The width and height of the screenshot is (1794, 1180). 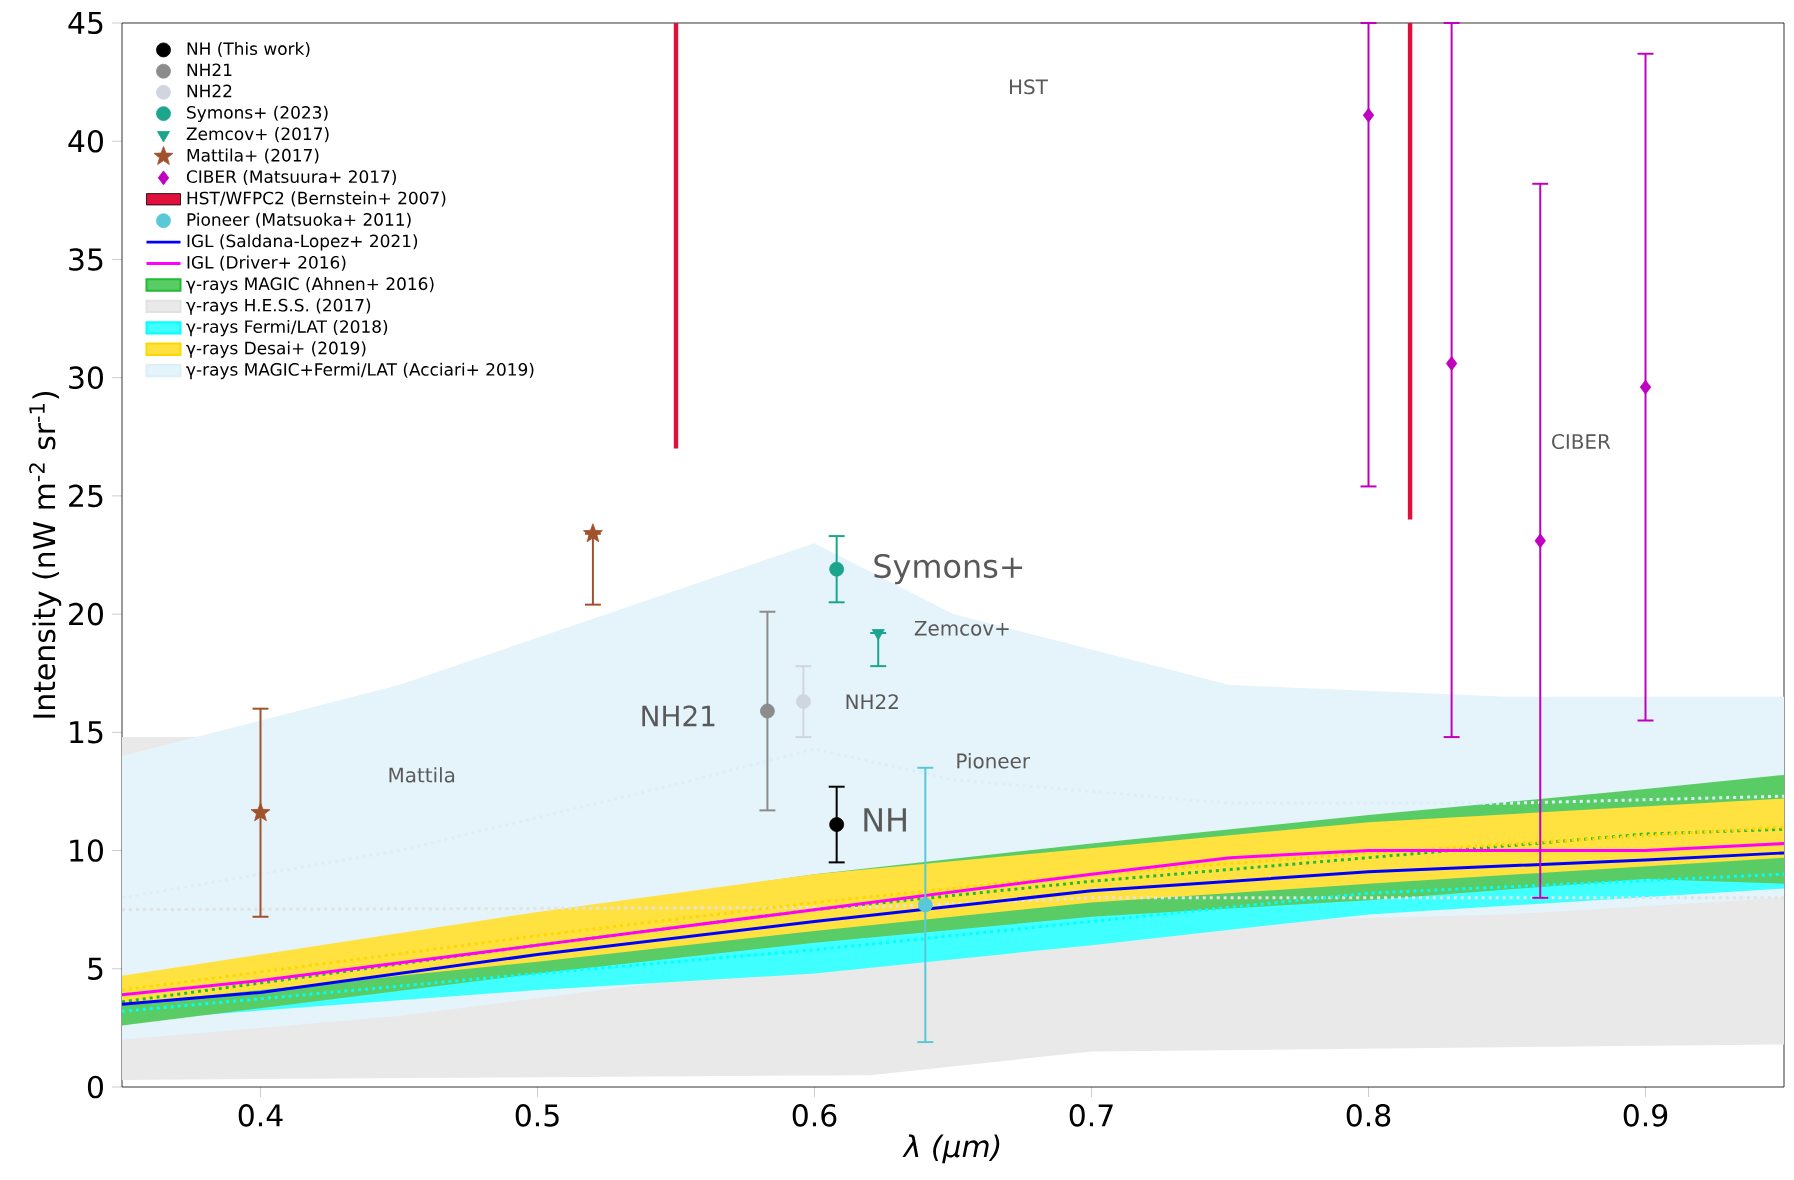 I want to click on y-tick-label: 30, so click(x=86, y=377).